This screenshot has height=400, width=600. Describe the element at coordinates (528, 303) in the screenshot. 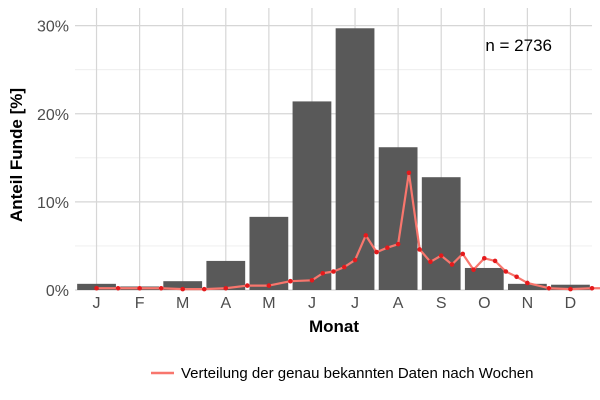

I see `x-tick-label: N` at that location.